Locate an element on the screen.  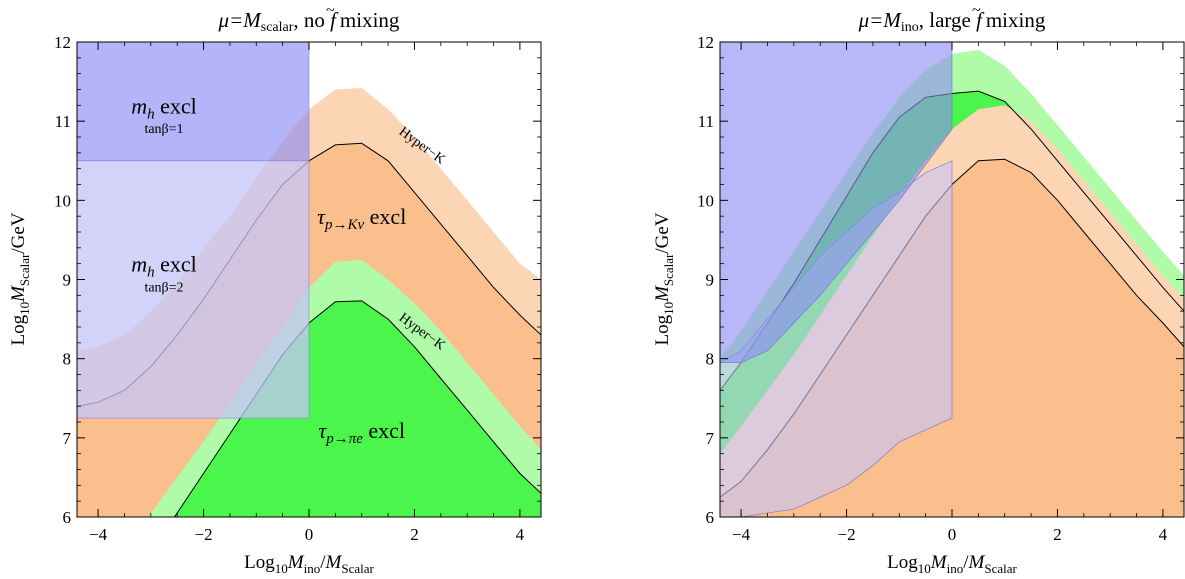
left-y-axis-label: Log10MScalar/GeV is located at coordinates (20, 278).